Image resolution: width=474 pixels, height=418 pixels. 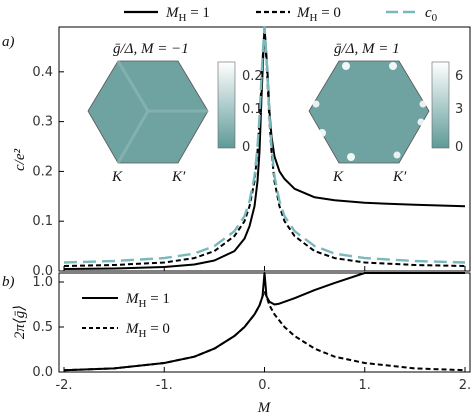 What do you see at coordinates (440, 105) in the screenshot?
I see `inset-2-colorbar` at bounding box center [440, 105].